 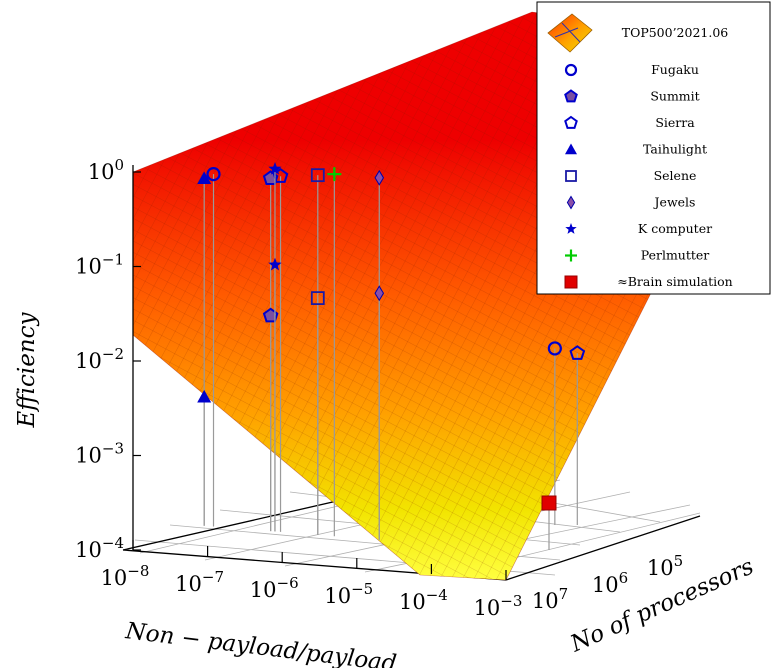 I want to click on surface-icon-mesh, so click(x=567, y=32).